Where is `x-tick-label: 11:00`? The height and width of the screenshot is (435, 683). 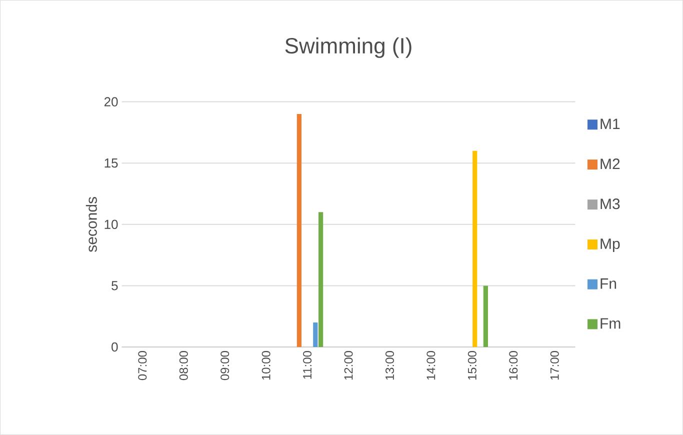
x-tick-label: 11:00 is located at coordinates (307, 365).